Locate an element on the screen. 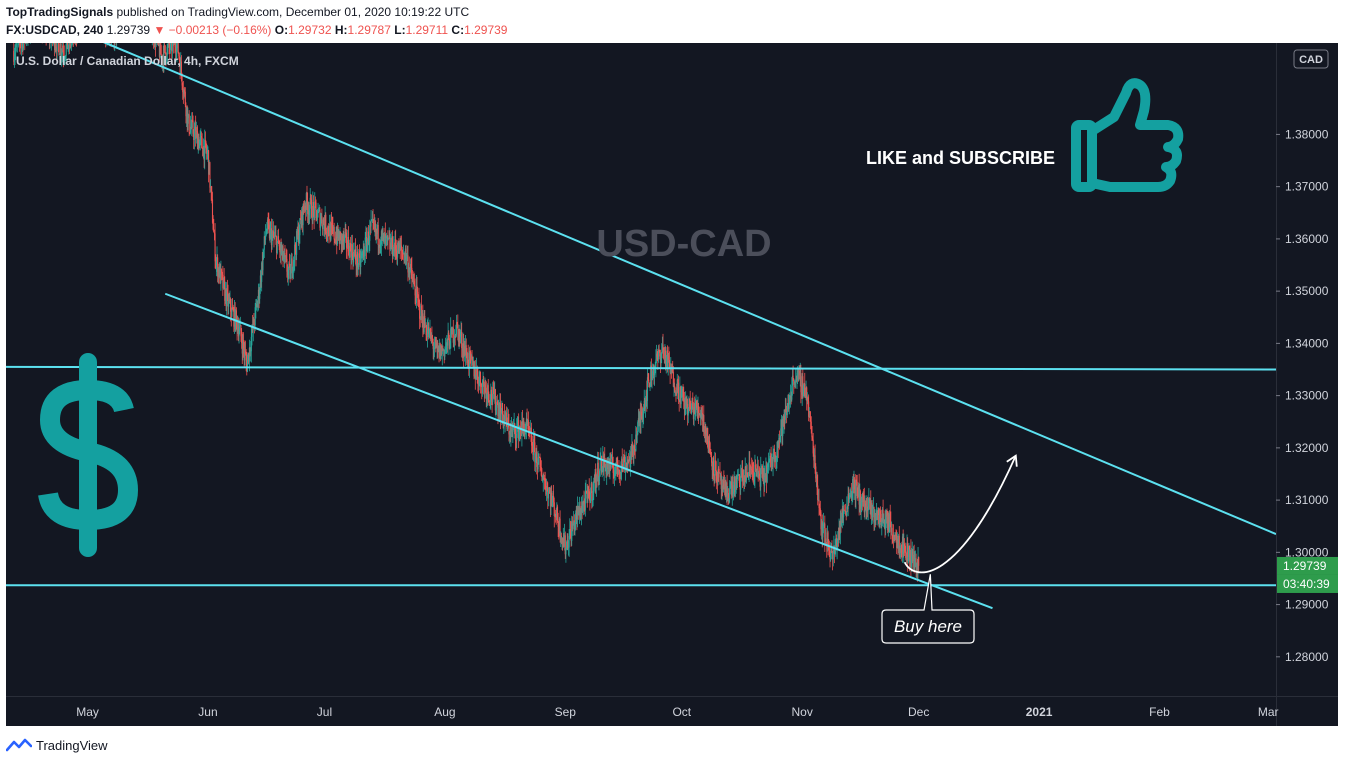 The height and width of the screenshot is (763, 1348). footer-brand: TradingView is located at coordinates (72, 745).